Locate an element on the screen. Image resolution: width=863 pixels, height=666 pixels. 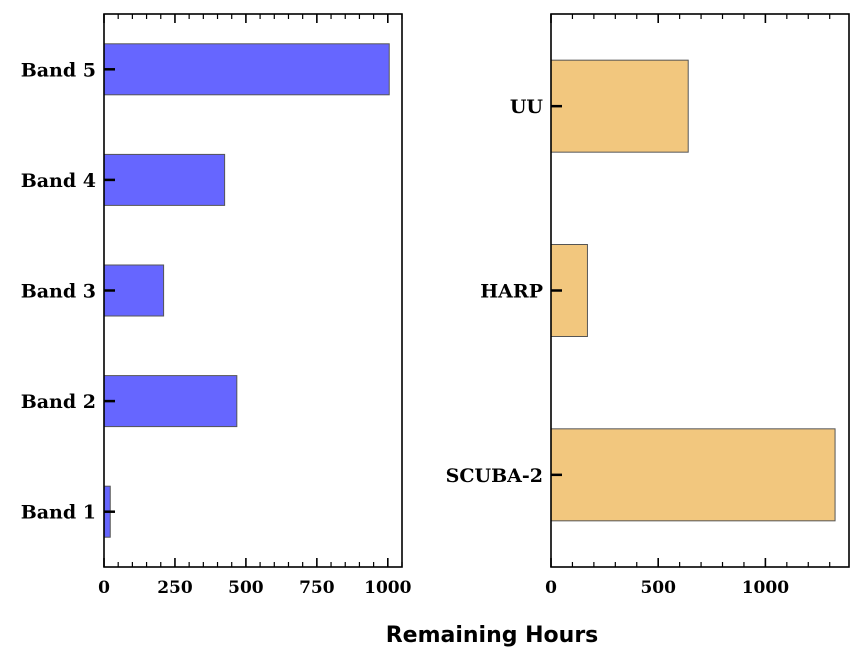
y-tick-label-band-4: Band 4 is located at coordinates (58, 181).